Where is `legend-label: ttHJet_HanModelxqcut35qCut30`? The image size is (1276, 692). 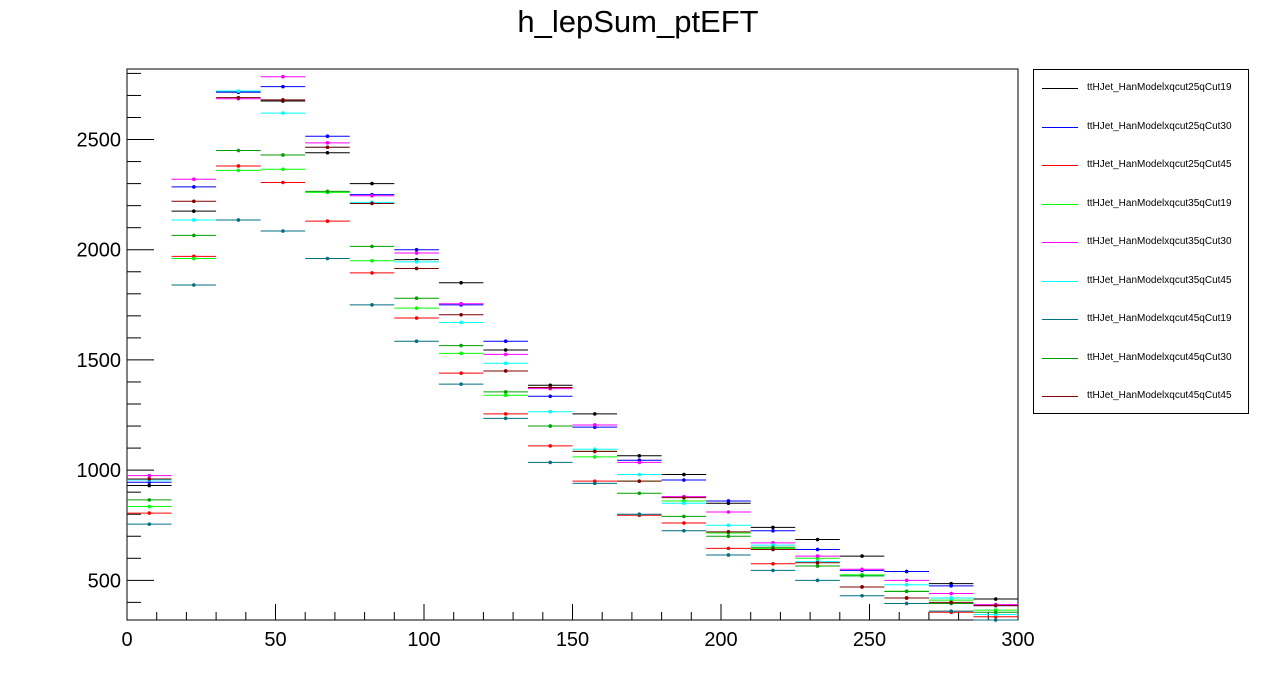
legend-label: ttHJet_HanModelxqcut35qCut30 is located at coordinates (1159, 241).